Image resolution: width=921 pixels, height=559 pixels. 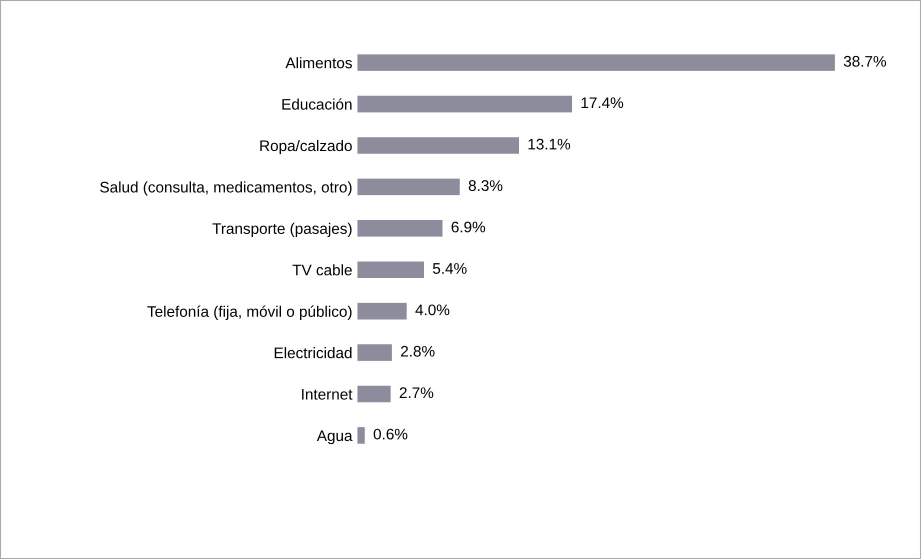 I want to click on y-tick-label: Telefonía (fija, móvil o público), so click(x=249, y=313).